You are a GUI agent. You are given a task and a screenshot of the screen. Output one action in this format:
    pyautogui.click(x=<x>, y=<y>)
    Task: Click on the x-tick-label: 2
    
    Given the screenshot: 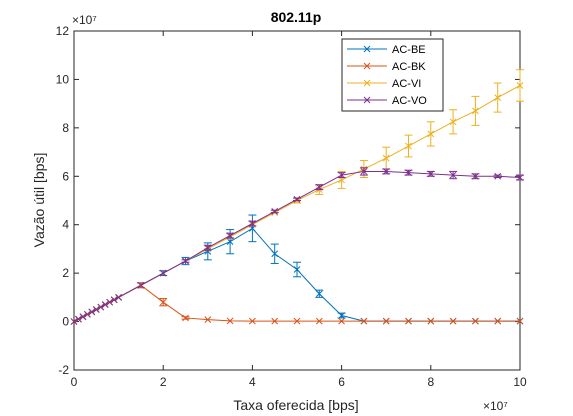 What is the action you would take?
    pyautogui.click(x=163, y=382)
    